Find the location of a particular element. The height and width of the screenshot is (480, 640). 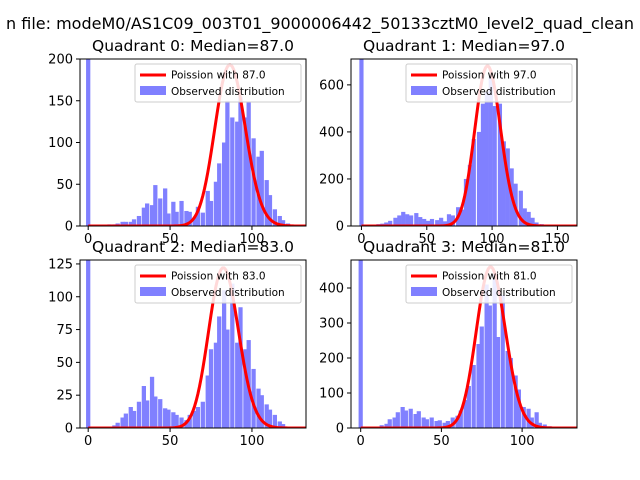

y-tick-label: 200 is located at coordinates (331, 179).